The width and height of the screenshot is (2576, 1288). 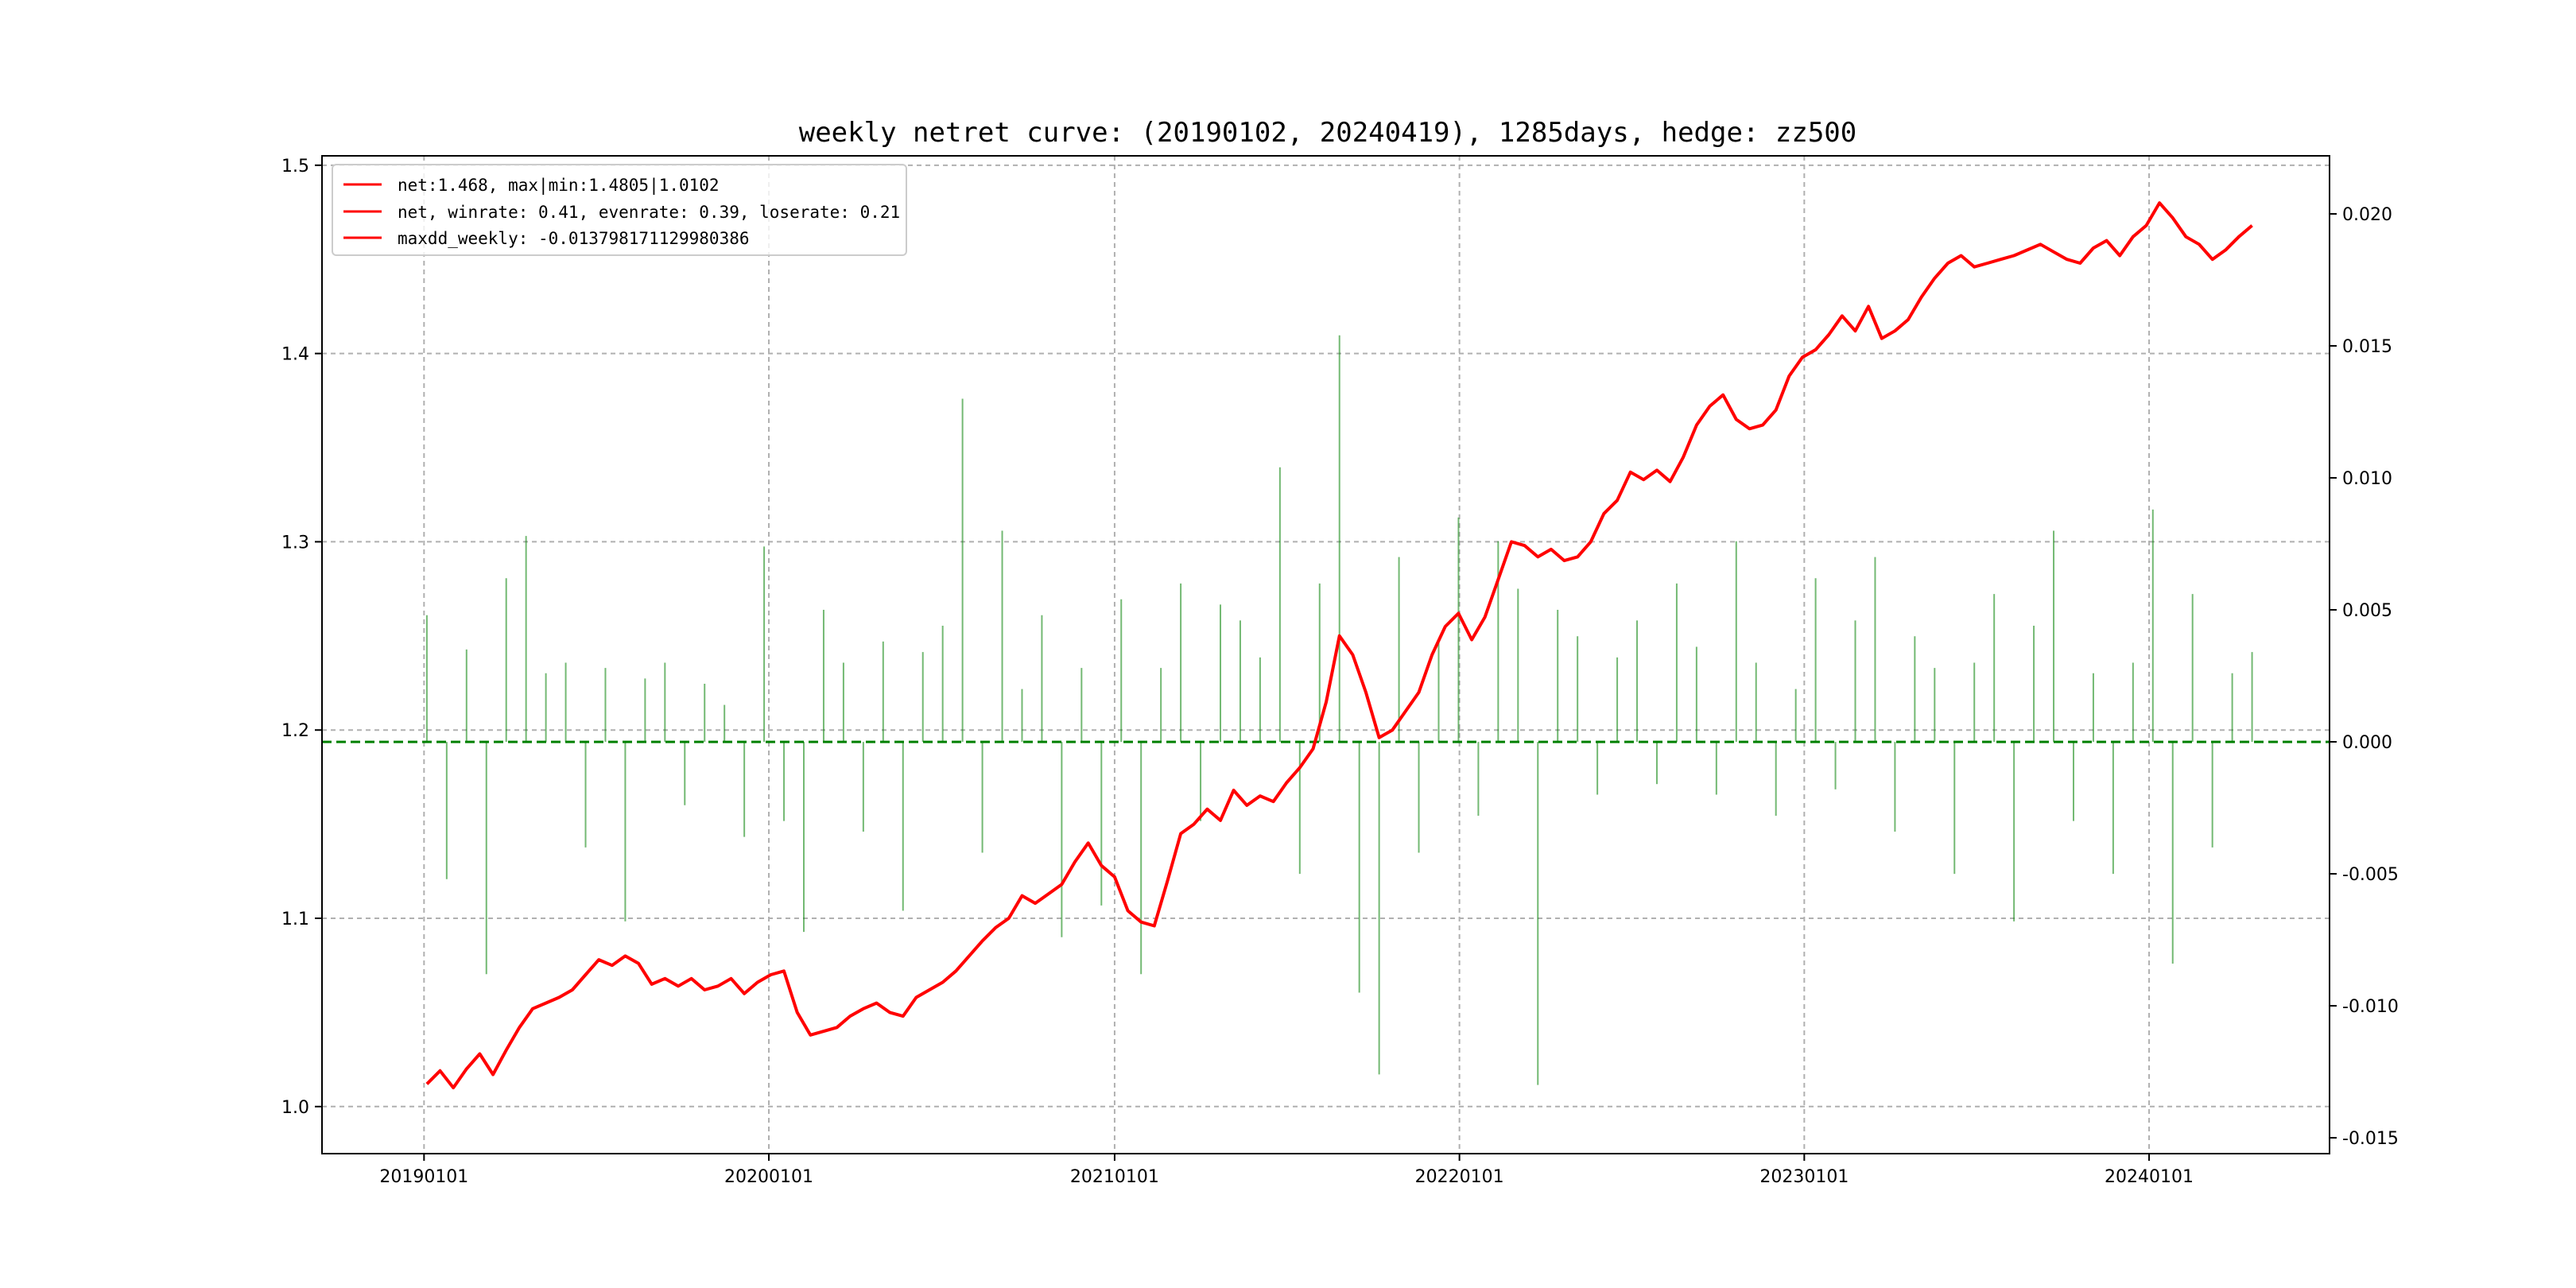 I want to click on legend-entry-net: net:1.468, max|min:1.4805|1.0102, so click(x=559, y=186).